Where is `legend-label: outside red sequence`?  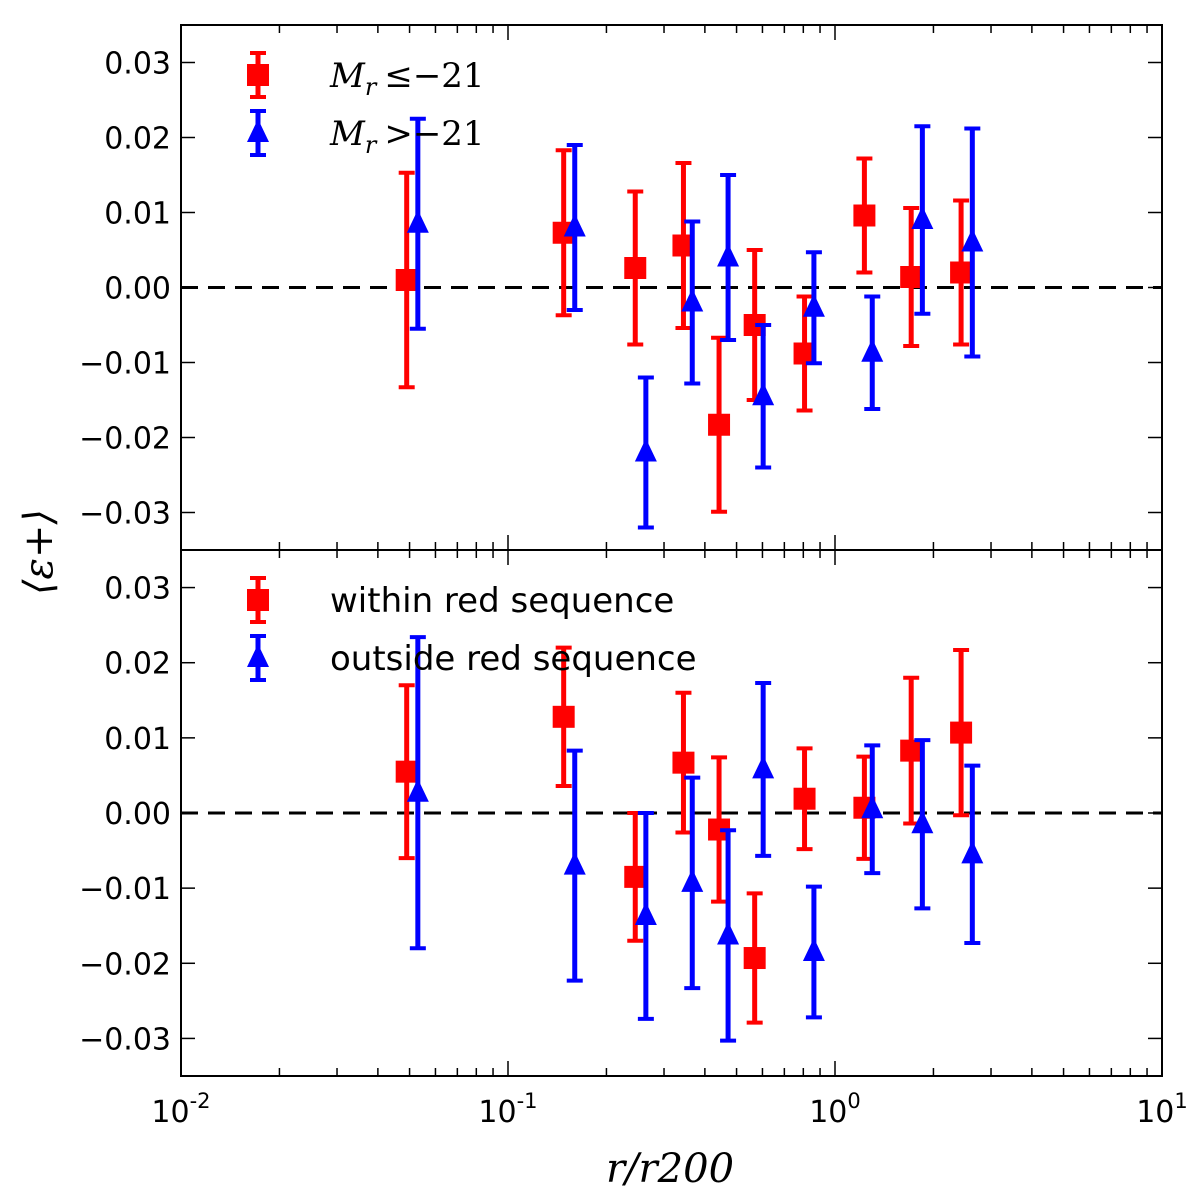 legend-label: outside red sequence is located at coordinates (513, 659).